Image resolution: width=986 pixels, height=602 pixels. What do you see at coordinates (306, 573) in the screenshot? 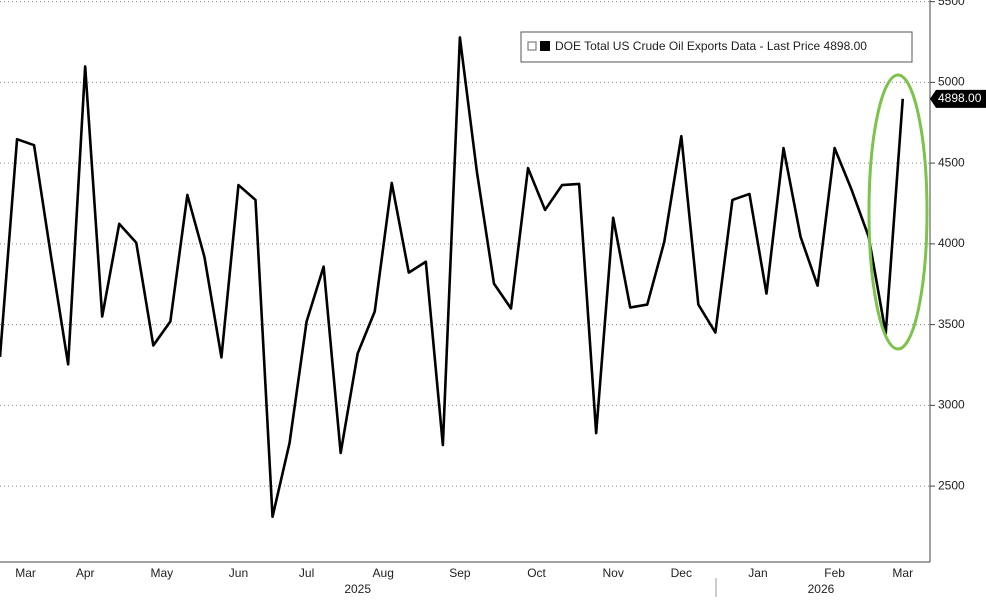
I see `x-tick-label: Jul` at bounding box center [306, 573].